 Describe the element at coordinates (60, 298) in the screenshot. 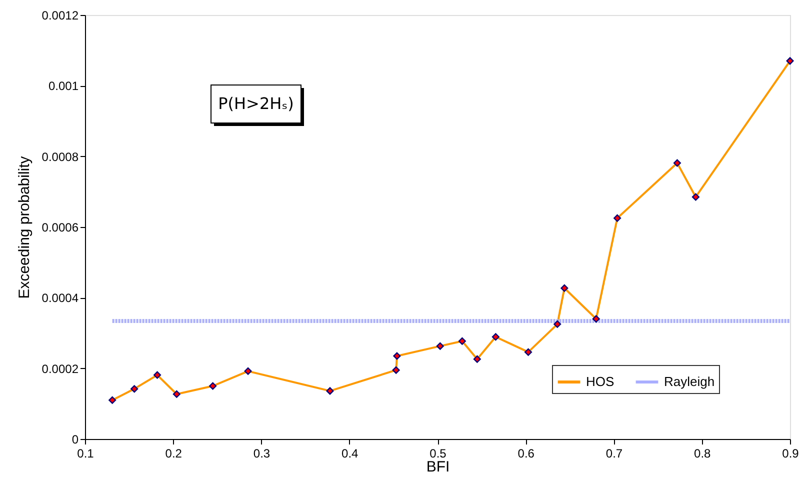

I see `y-tick-label: 0.0004` at that location.